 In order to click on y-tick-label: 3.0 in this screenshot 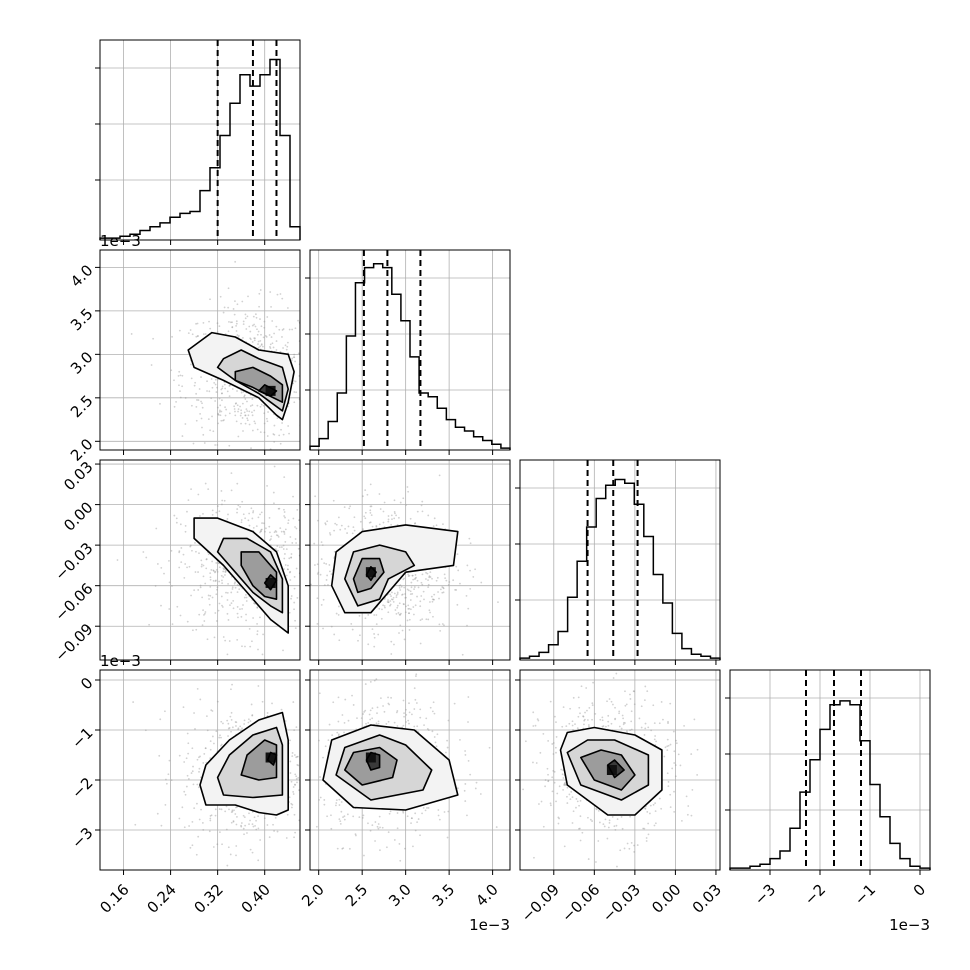, I will do `click(82, 363)`.